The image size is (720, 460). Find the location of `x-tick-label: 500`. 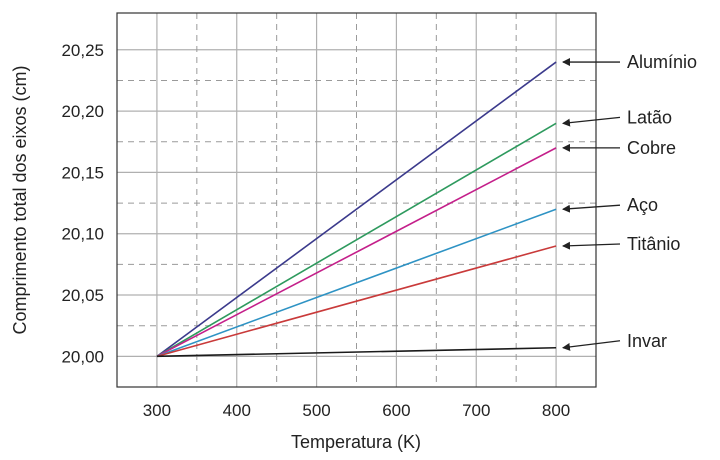

x-tick-label: 500 is located at coordinates (316, 410).